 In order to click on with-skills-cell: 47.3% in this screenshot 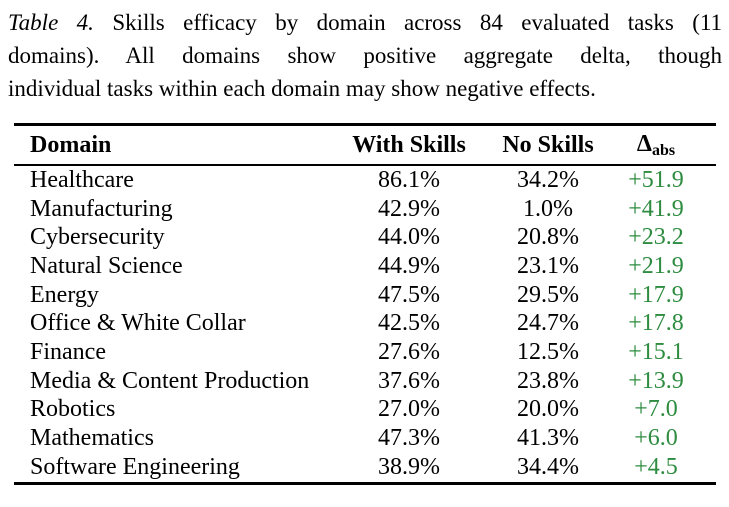, I will do `click(409, 438)`.